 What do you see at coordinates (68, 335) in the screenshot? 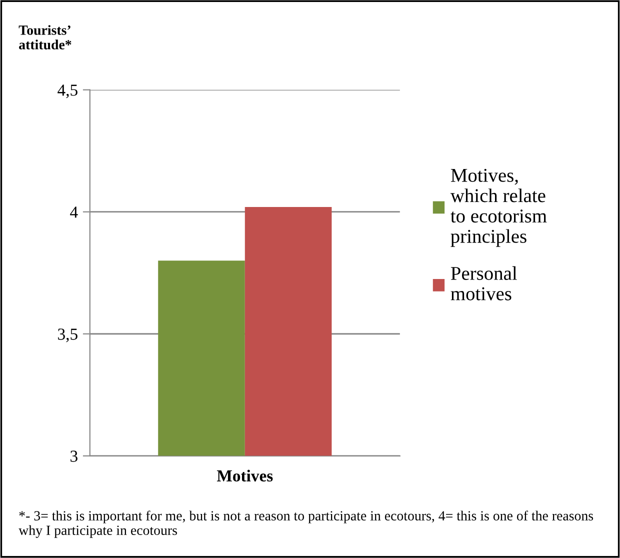
I see `y-tick-label: 3,5` at bounding box center [68, 335].